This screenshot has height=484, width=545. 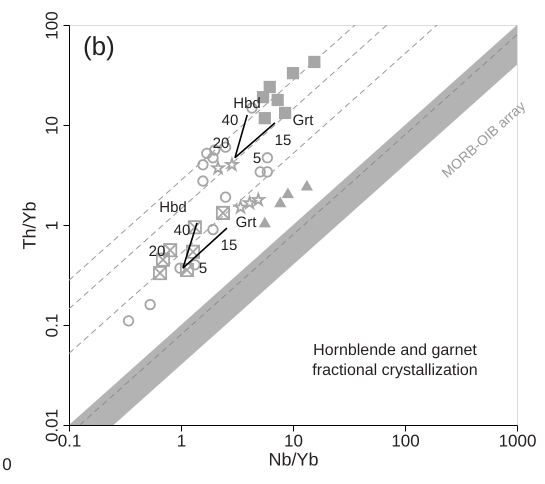 I want to click on y-tick-label: 1, so click(x=52, y=225).